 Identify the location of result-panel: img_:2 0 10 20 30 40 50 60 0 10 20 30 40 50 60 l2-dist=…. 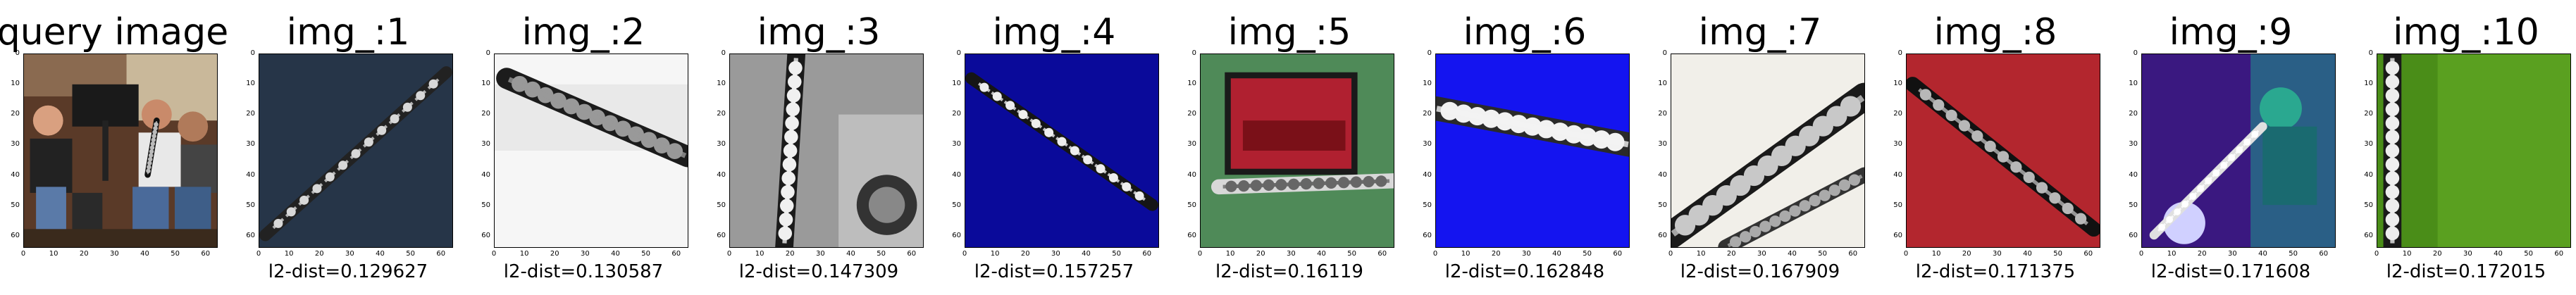
(583, 147).